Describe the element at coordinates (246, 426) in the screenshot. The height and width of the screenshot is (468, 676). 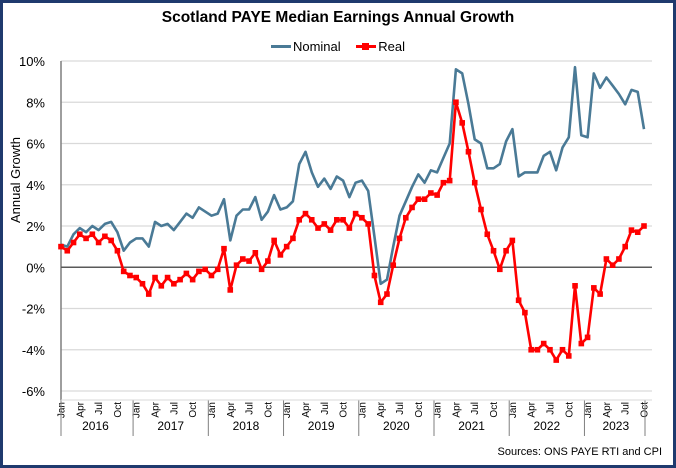
I see `x-year-label: 2018` at that location.